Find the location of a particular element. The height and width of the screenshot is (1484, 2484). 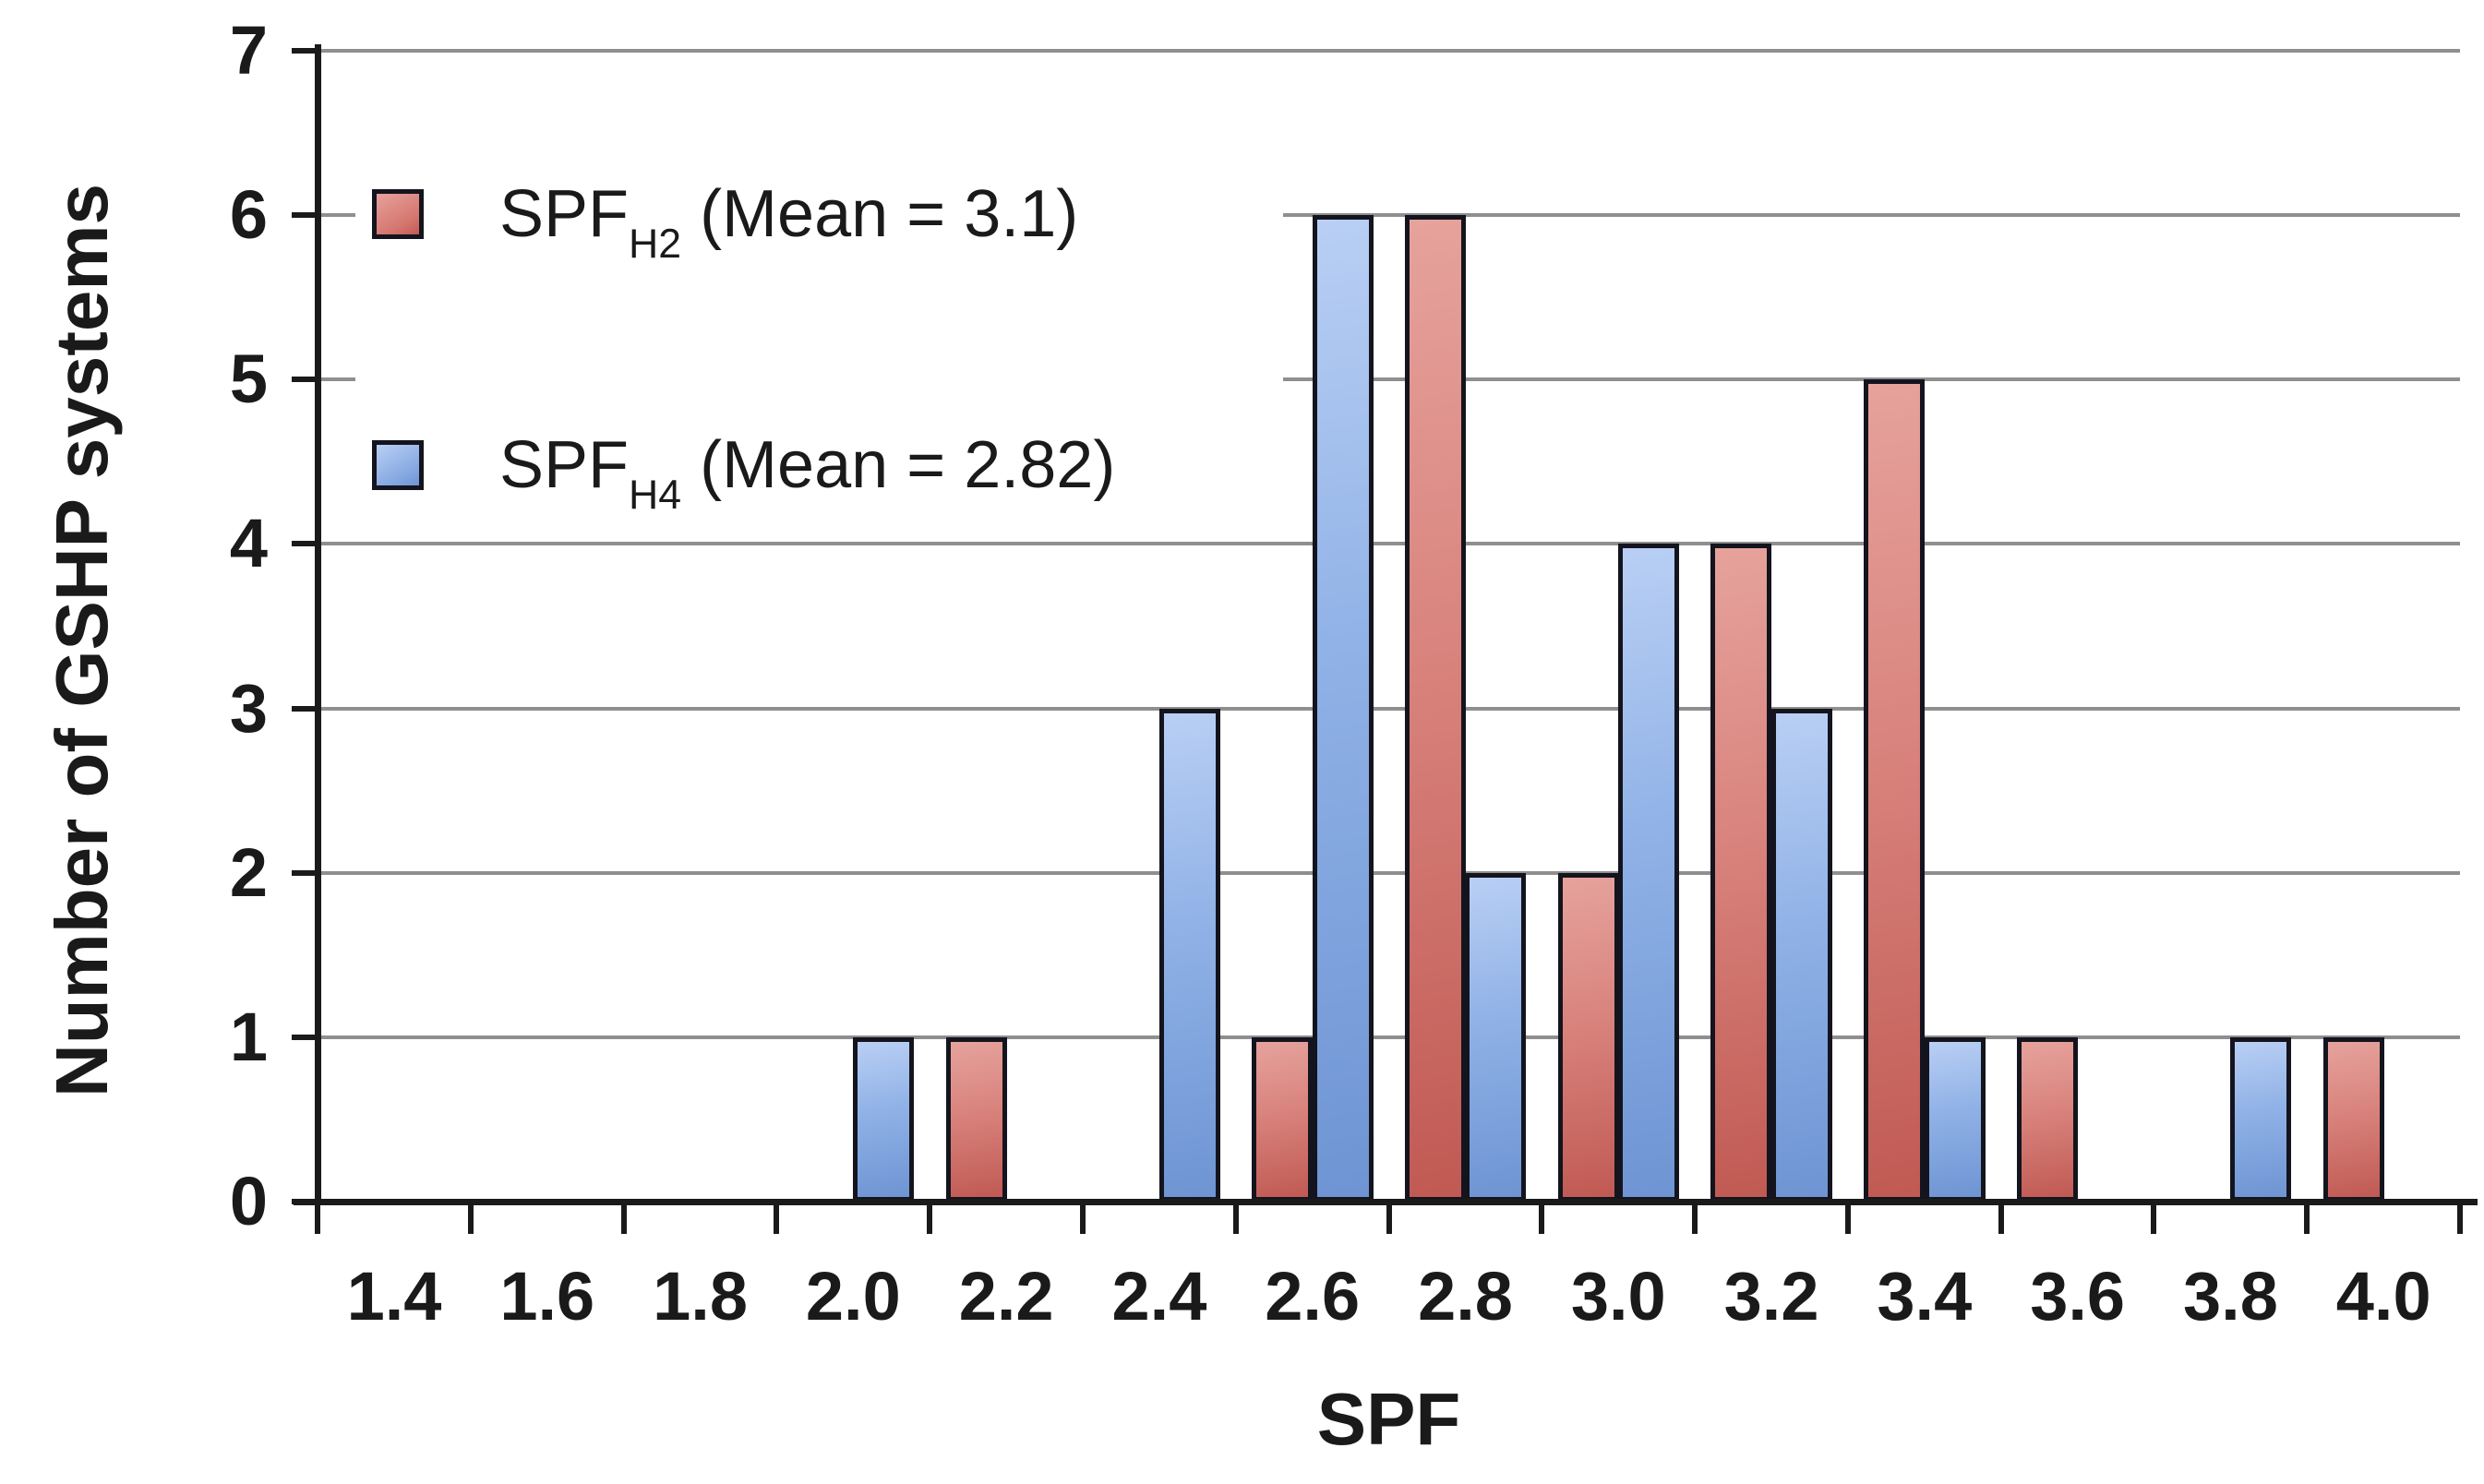

legend-label-spf-h2: SPFH2 (Mean = 3.1) is located at coordinates (789, 222).